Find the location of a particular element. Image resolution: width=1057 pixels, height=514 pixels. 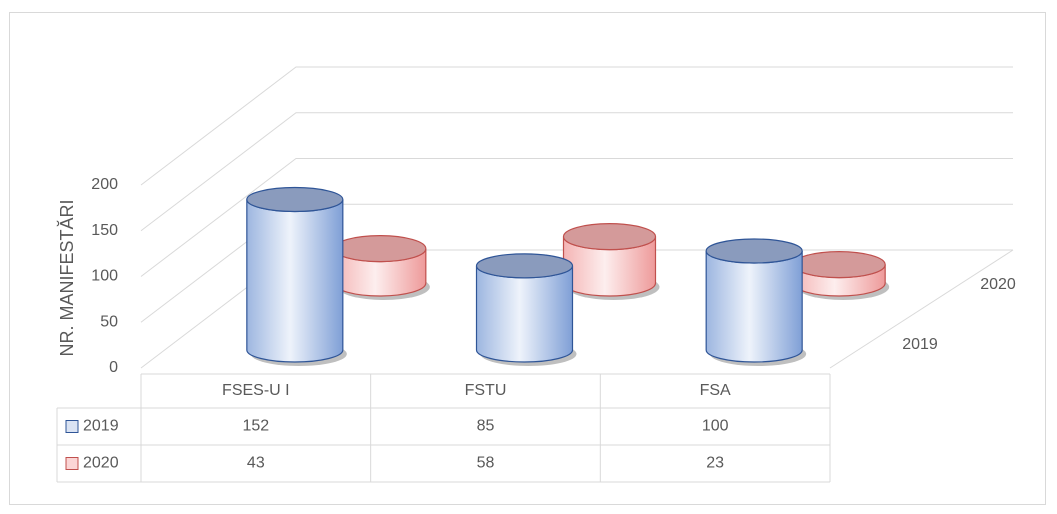

table-value: 152 is located at coordinates (255, 426).